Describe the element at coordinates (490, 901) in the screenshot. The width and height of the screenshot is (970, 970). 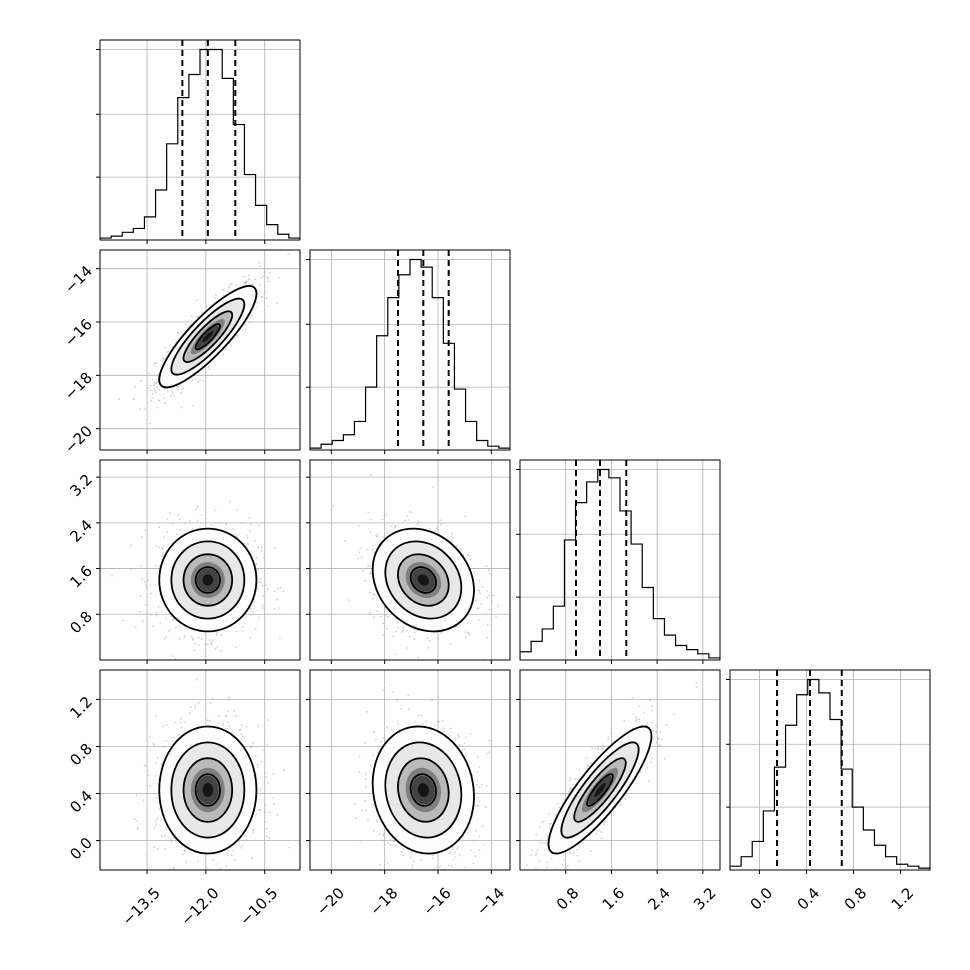
I see `x-tick-label: −14` at that location.